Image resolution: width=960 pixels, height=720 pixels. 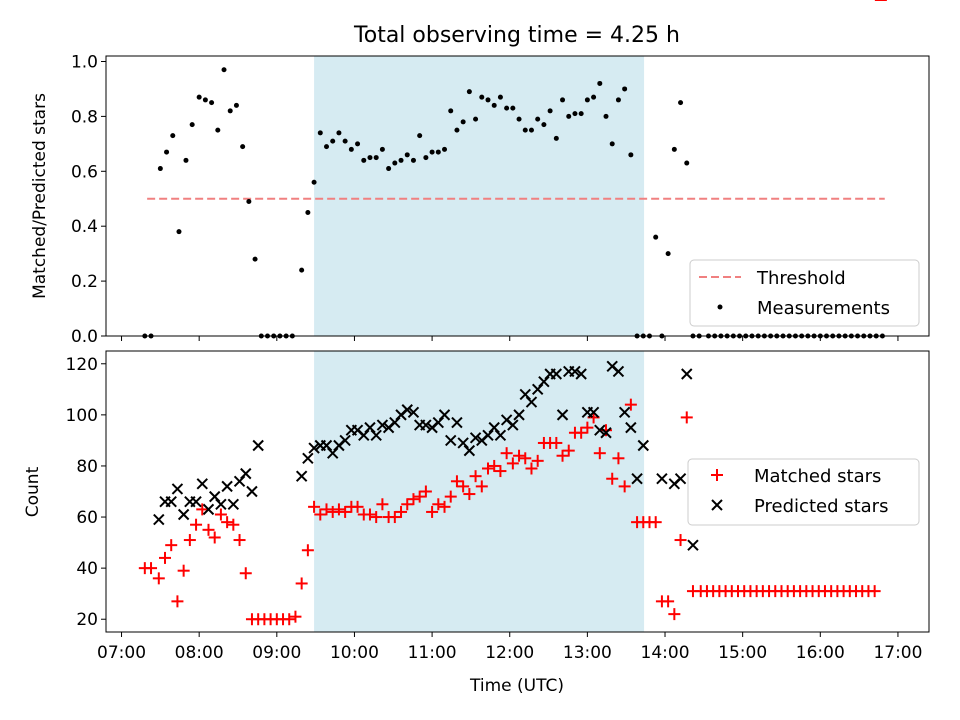 What do you see at coordinates (82, 416) in the screenshot?
I see `y-tick-label: 100` at bounding box center [82, 416].